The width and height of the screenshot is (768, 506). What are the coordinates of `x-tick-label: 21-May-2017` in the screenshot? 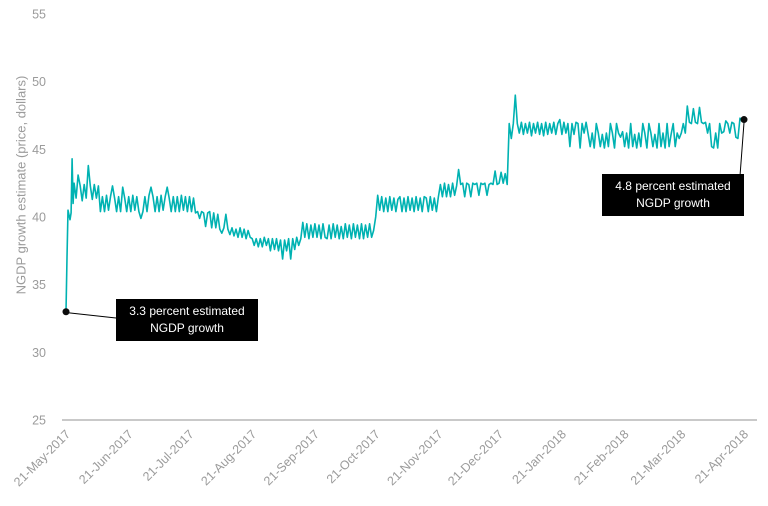 It's located at (42, 458).